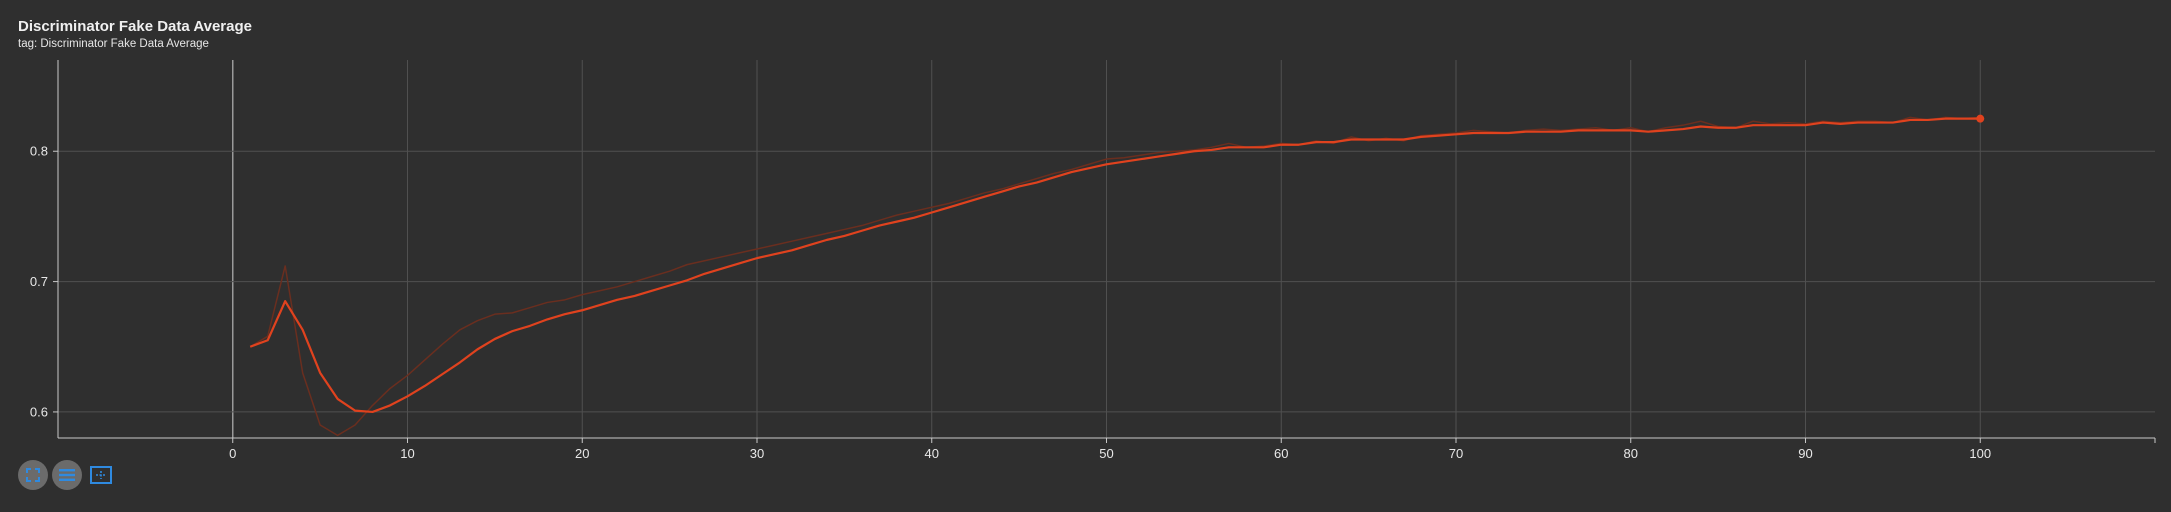 This screenshot has width=2171, height=512. Describe the element at coordinates (113, 44) in the screenshot. I see `chart-tag-label: tag: Discriminator Fake Data Average` at that location.